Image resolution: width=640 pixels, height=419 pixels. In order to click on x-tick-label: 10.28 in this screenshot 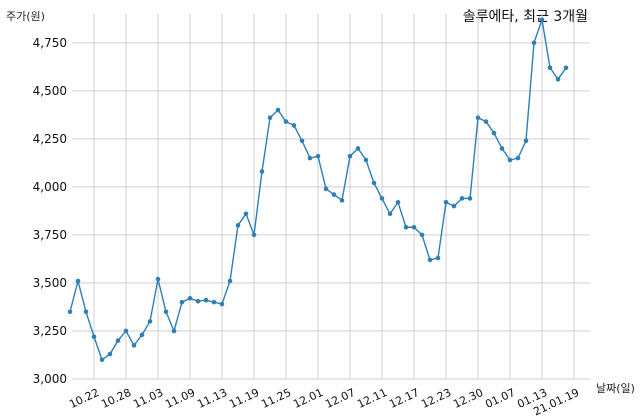, I will do `click(116, 398)`.